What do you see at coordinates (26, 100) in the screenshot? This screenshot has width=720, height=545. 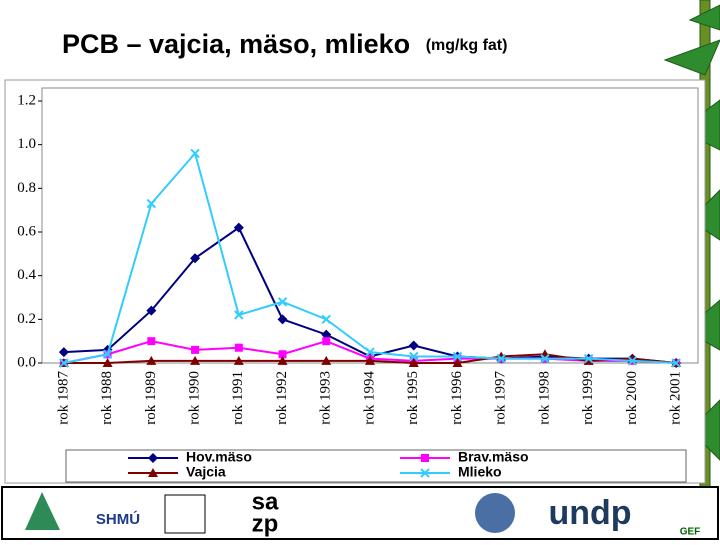 I see `y-tick-label: 1.2` at bounding box center [26, 100].